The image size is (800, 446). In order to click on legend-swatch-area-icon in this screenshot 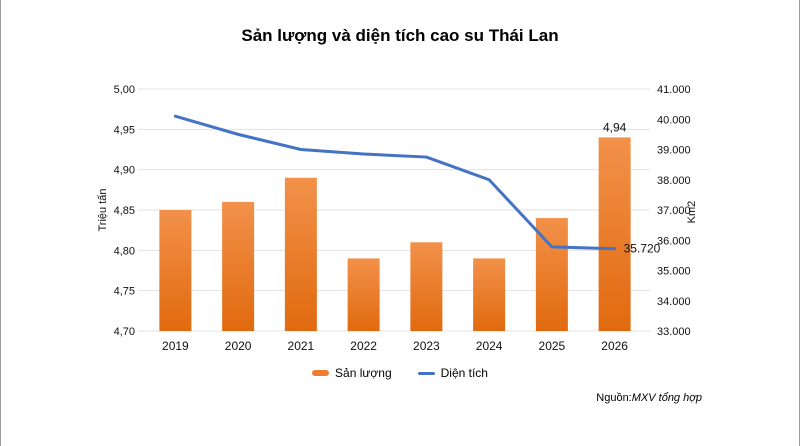, I will do `click(426, 373)`.